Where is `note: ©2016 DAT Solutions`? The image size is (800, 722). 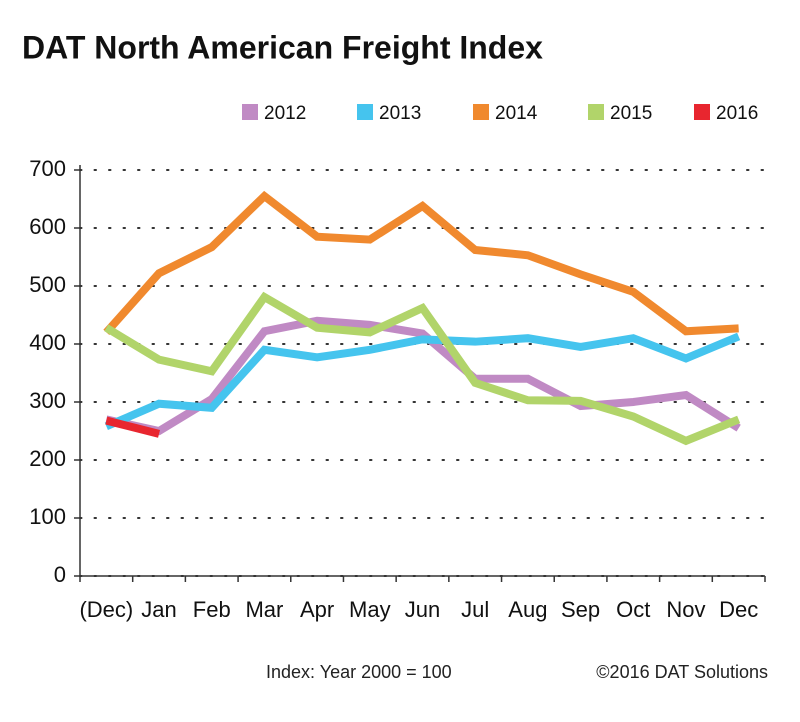
note: ©2016 DAT Solutions is located at coordinates (682, 672).